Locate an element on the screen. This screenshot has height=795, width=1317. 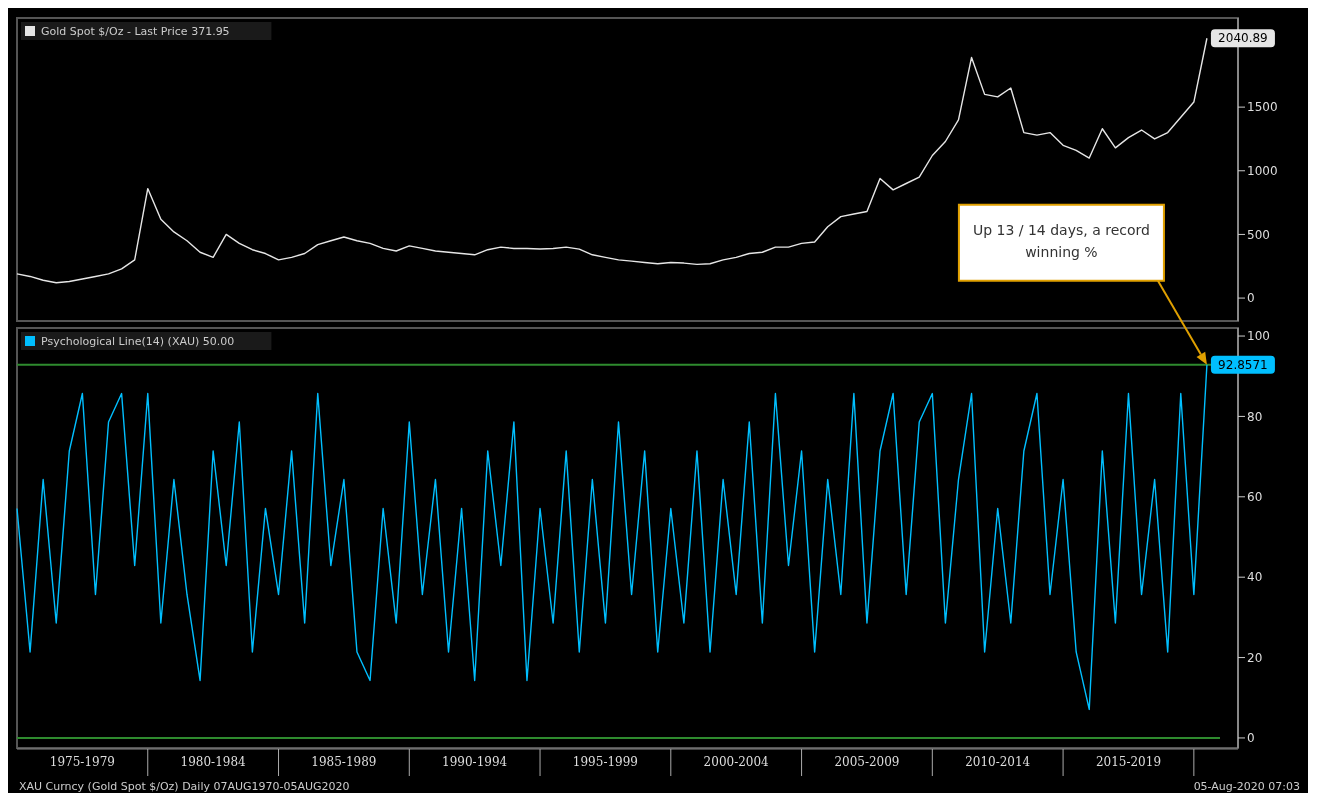
y-tick-label: 500 is located at coordinates (1258, 234).